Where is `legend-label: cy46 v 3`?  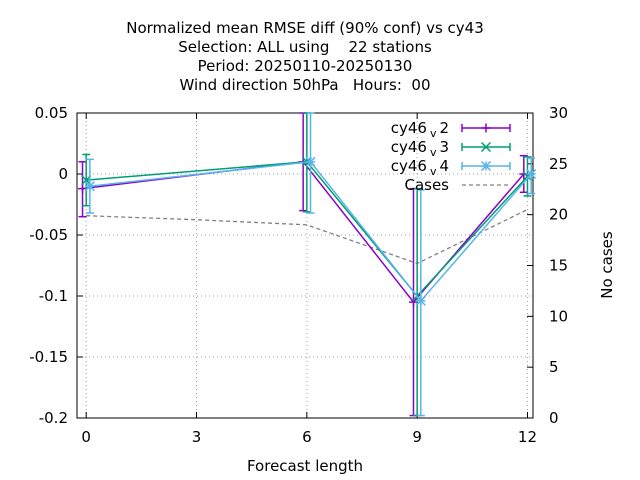 legend-label: cy46 v 3 is located at coordinates (420, 148).